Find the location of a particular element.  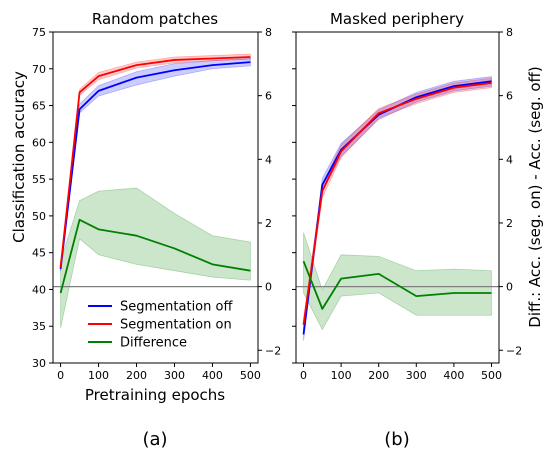

panel-b-xtick-label: 500 is located at coordinates (491, 375).